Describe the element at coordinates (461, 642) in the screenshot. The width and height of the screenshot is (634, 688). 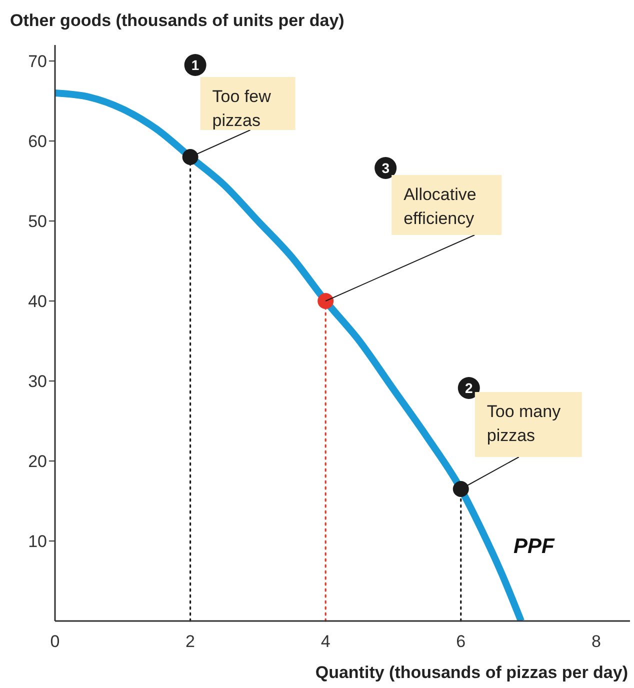
I see `x-tick-label: 6` at that location.